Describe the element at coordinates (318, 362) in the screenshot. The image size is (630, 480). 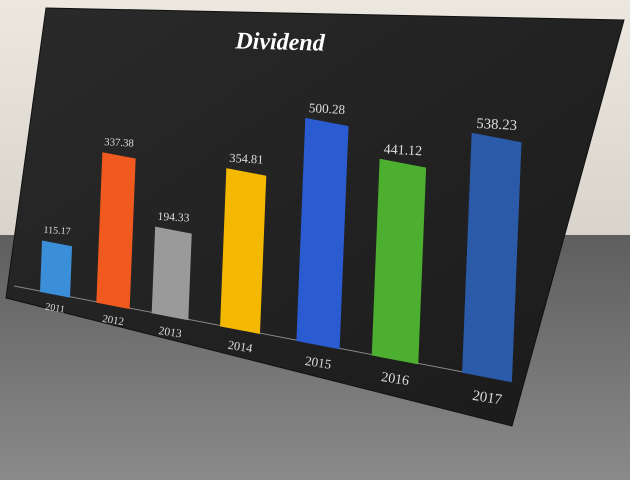
I see `x-tick-label: 2015` at that location.